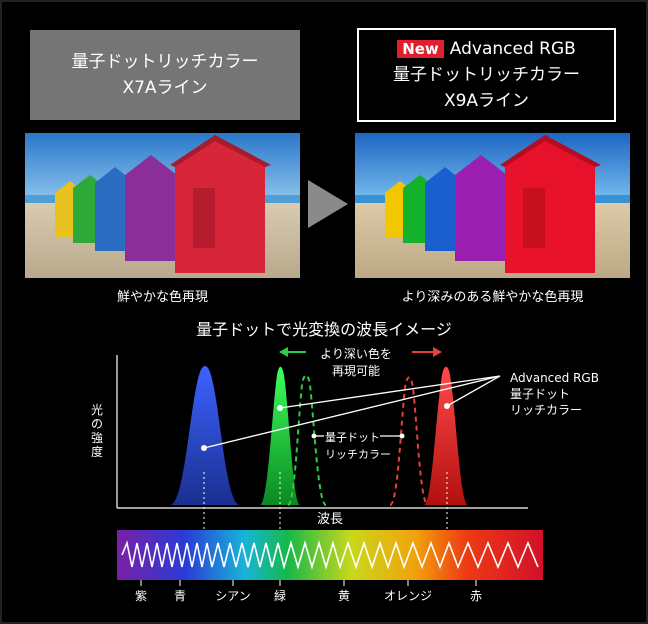 This screenshot has height=624, width=648. I want to click on advanced-label-line2: 量子ドット, so click(540, 394).